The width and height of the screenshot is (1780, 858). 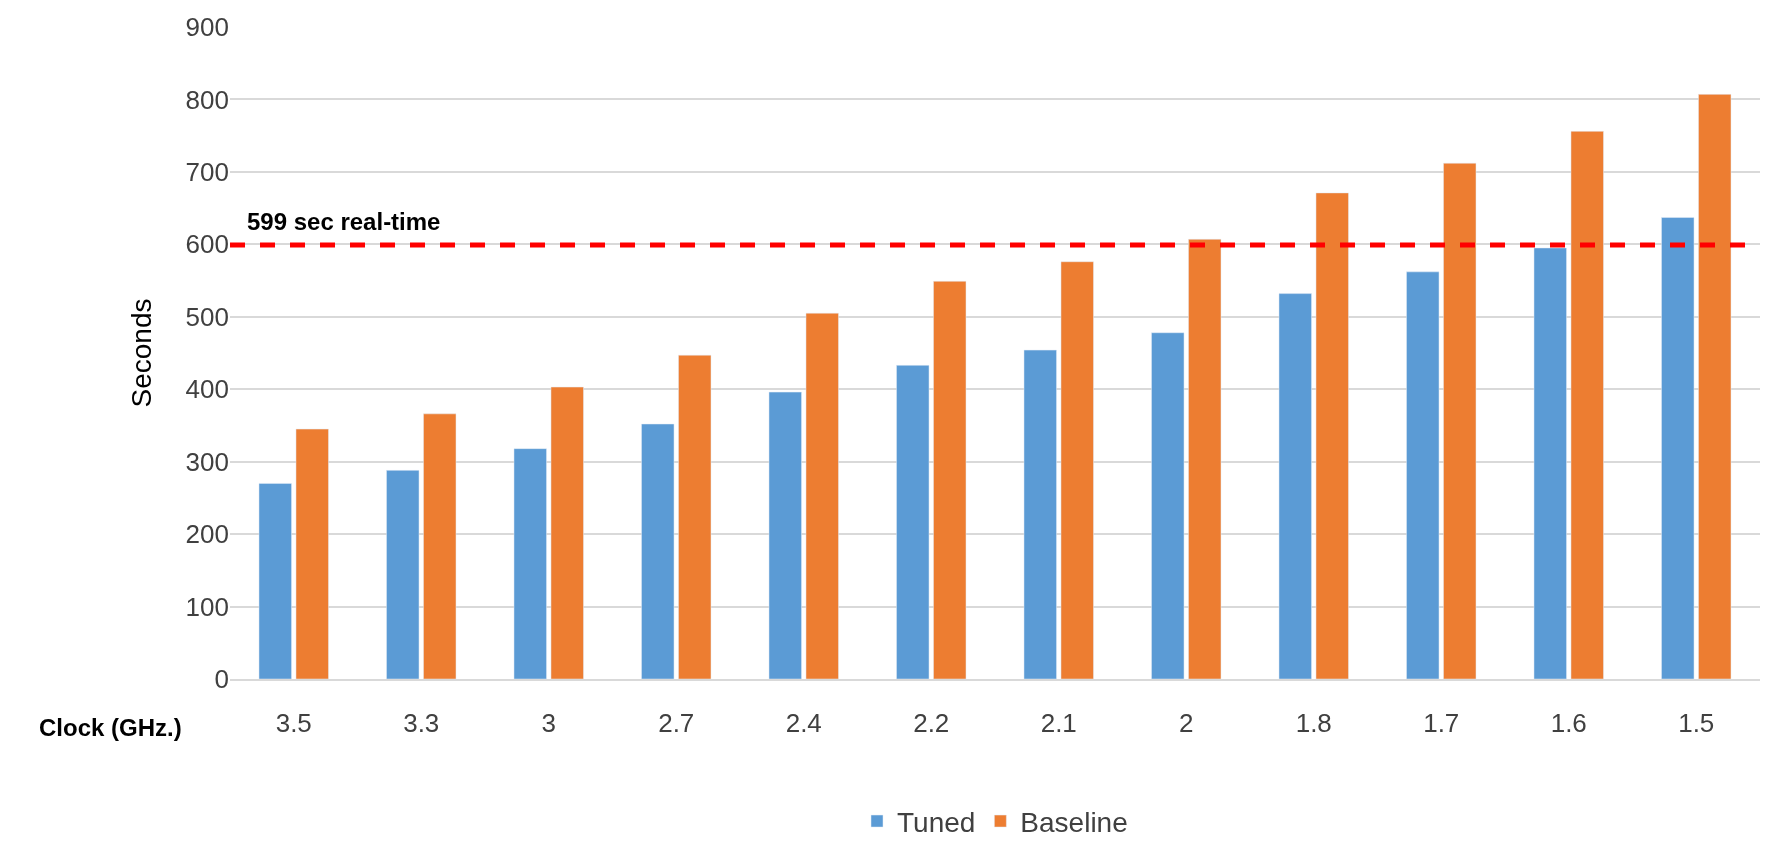 What do you see at coordinates (207, 389) in the screenshot?
I see `y-tick-label: 400` at bounding box center [207, 389].